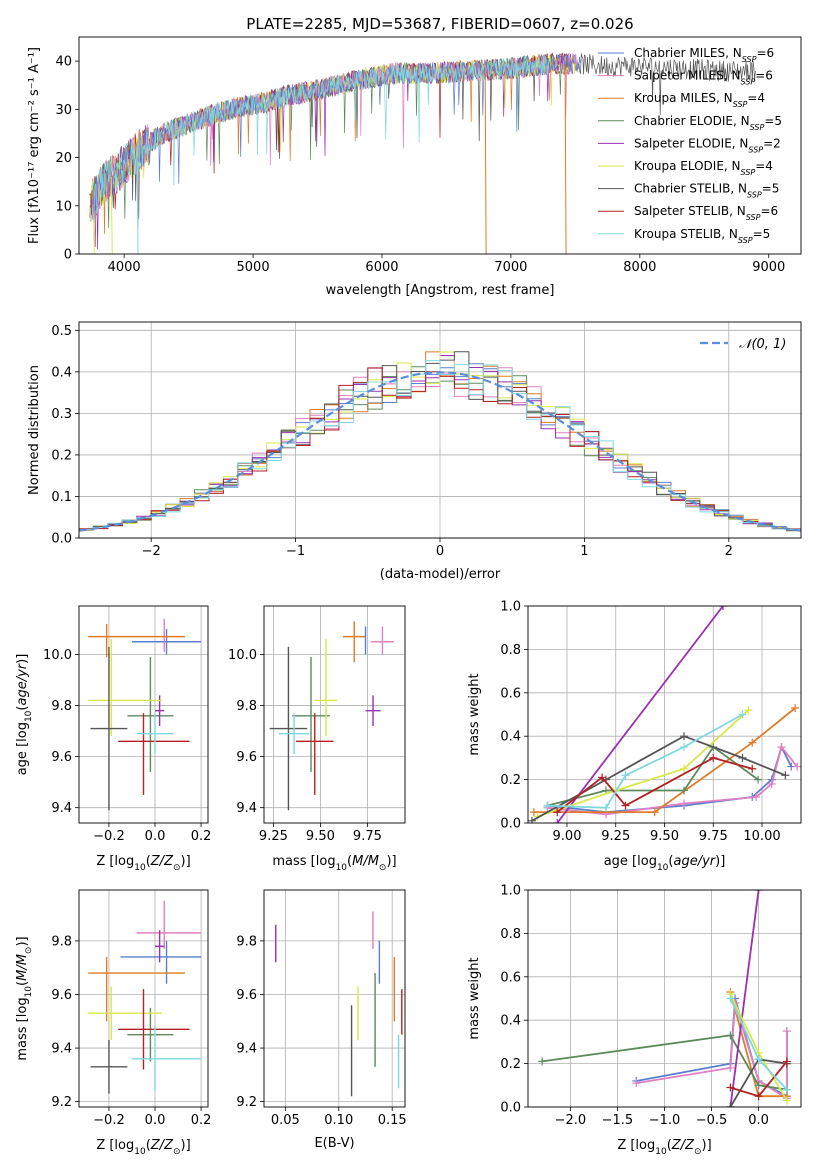  What do you see at coordinates (765, 53) in the screenshot?
I see `legend-tail: =6` at bounding box center [765, 53].